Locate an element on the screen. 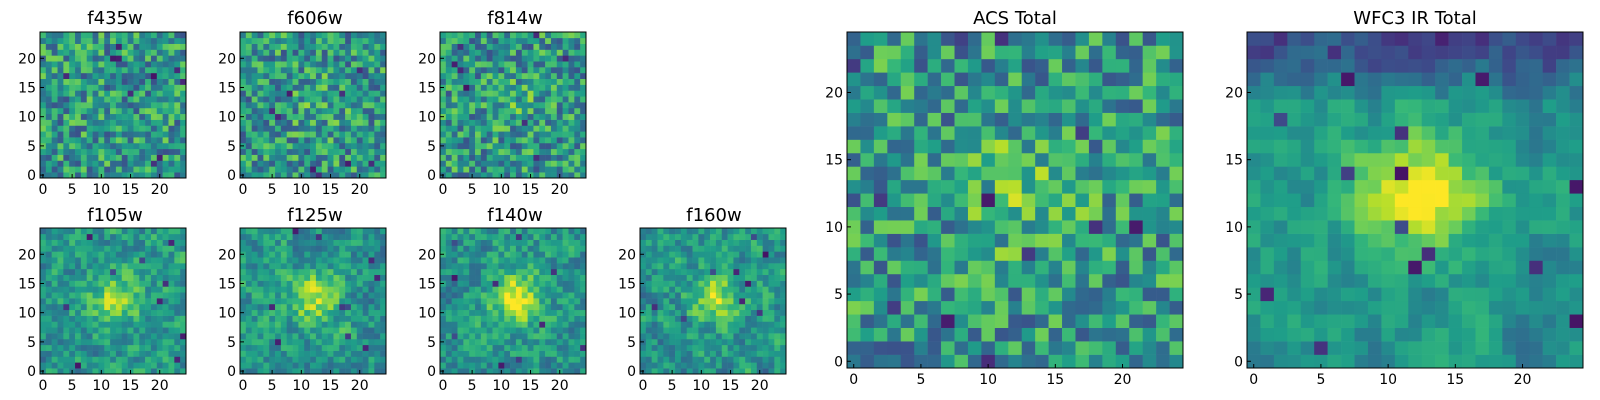 The width and height of the screenshot is (1600, 400). panel-title: f140w is located at coordinates (514, 215).